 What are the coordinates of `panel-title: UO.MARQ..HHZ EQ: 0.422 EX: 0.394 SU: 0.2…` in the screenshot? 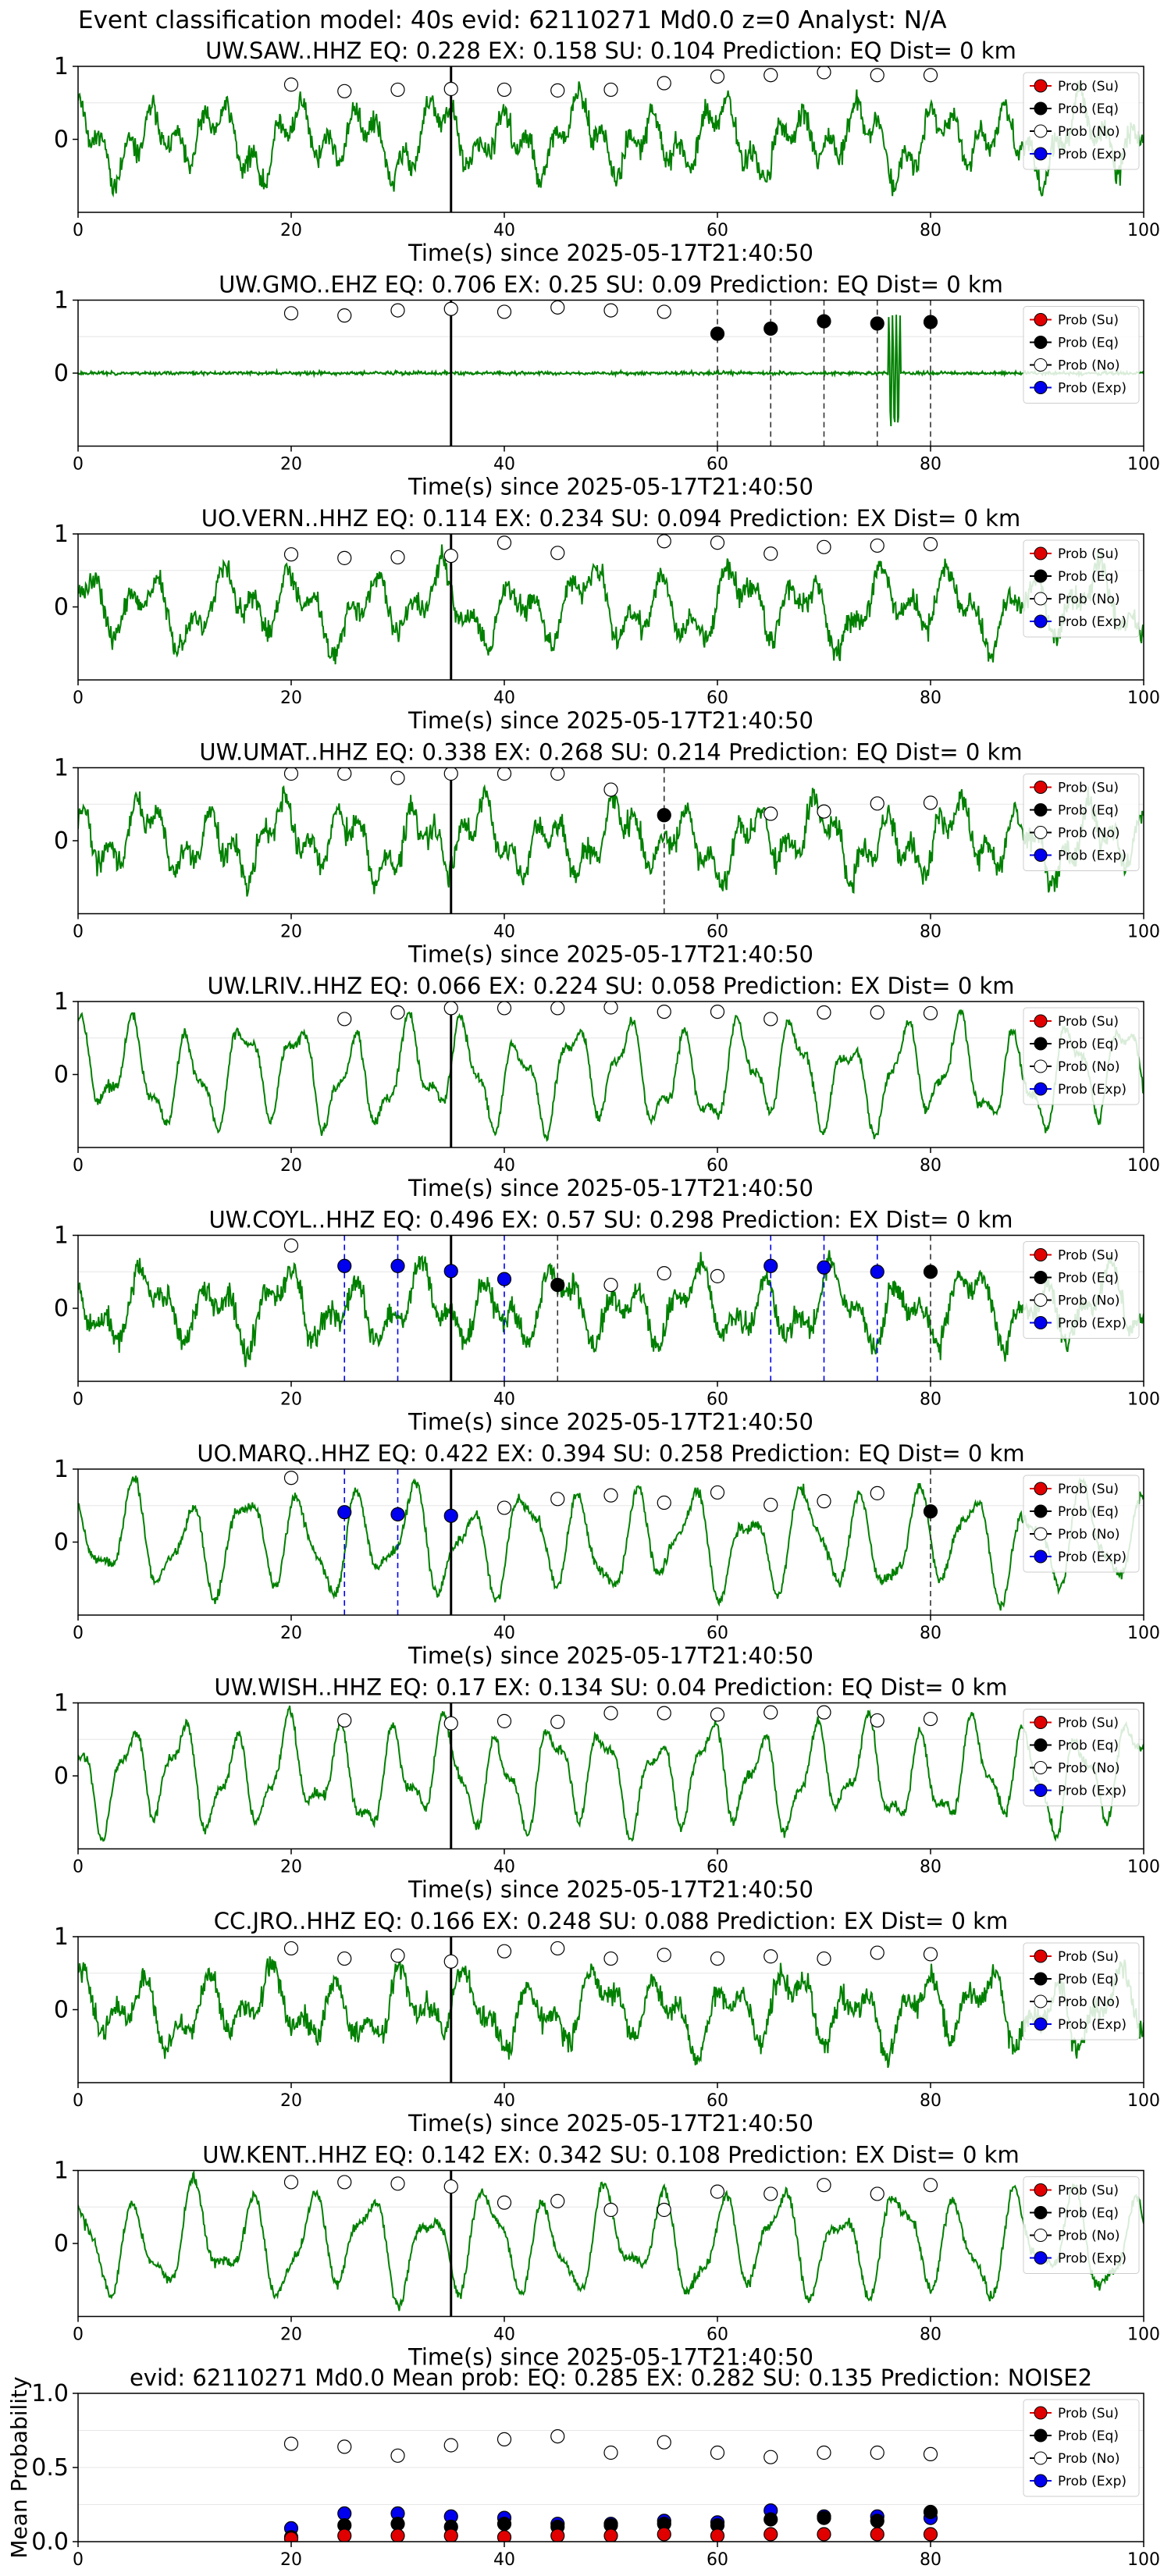 It's located at (610, 1453).